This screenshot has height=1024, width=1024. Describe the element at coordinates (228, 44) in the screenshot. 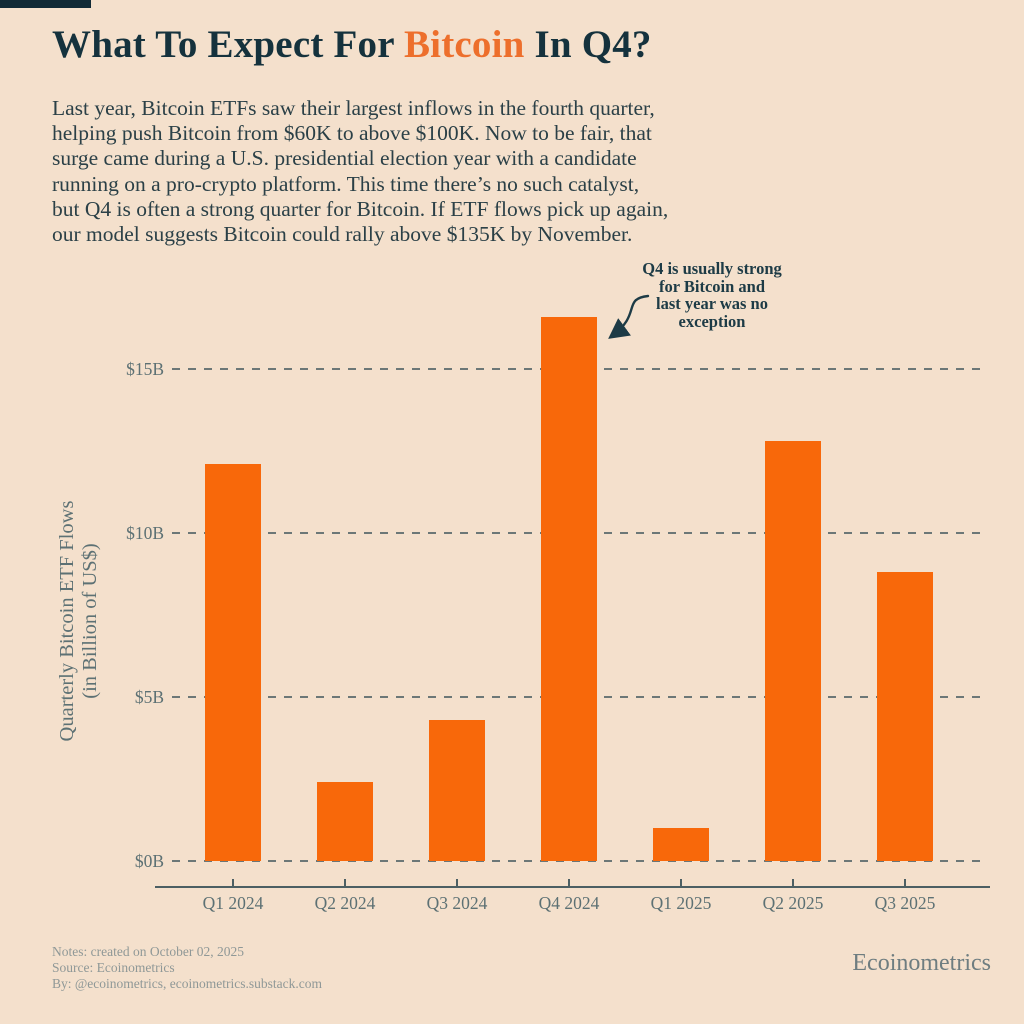

I see `title-prefix: What To Expect For` at that location.